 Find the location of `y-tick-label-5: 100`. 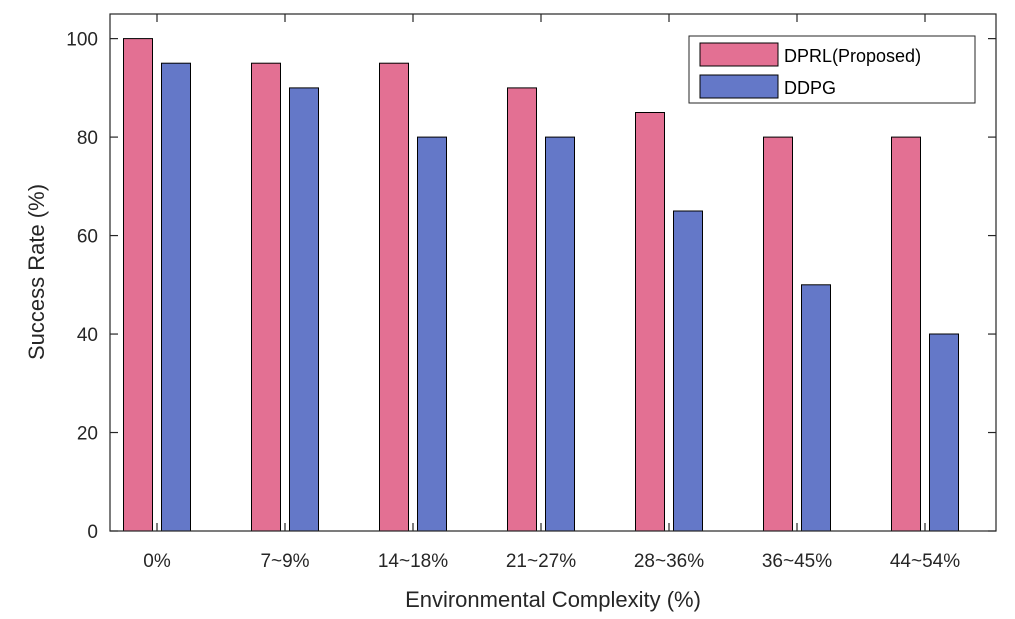

y-tick-label-5: 100 is located at coordinates (82, 40).